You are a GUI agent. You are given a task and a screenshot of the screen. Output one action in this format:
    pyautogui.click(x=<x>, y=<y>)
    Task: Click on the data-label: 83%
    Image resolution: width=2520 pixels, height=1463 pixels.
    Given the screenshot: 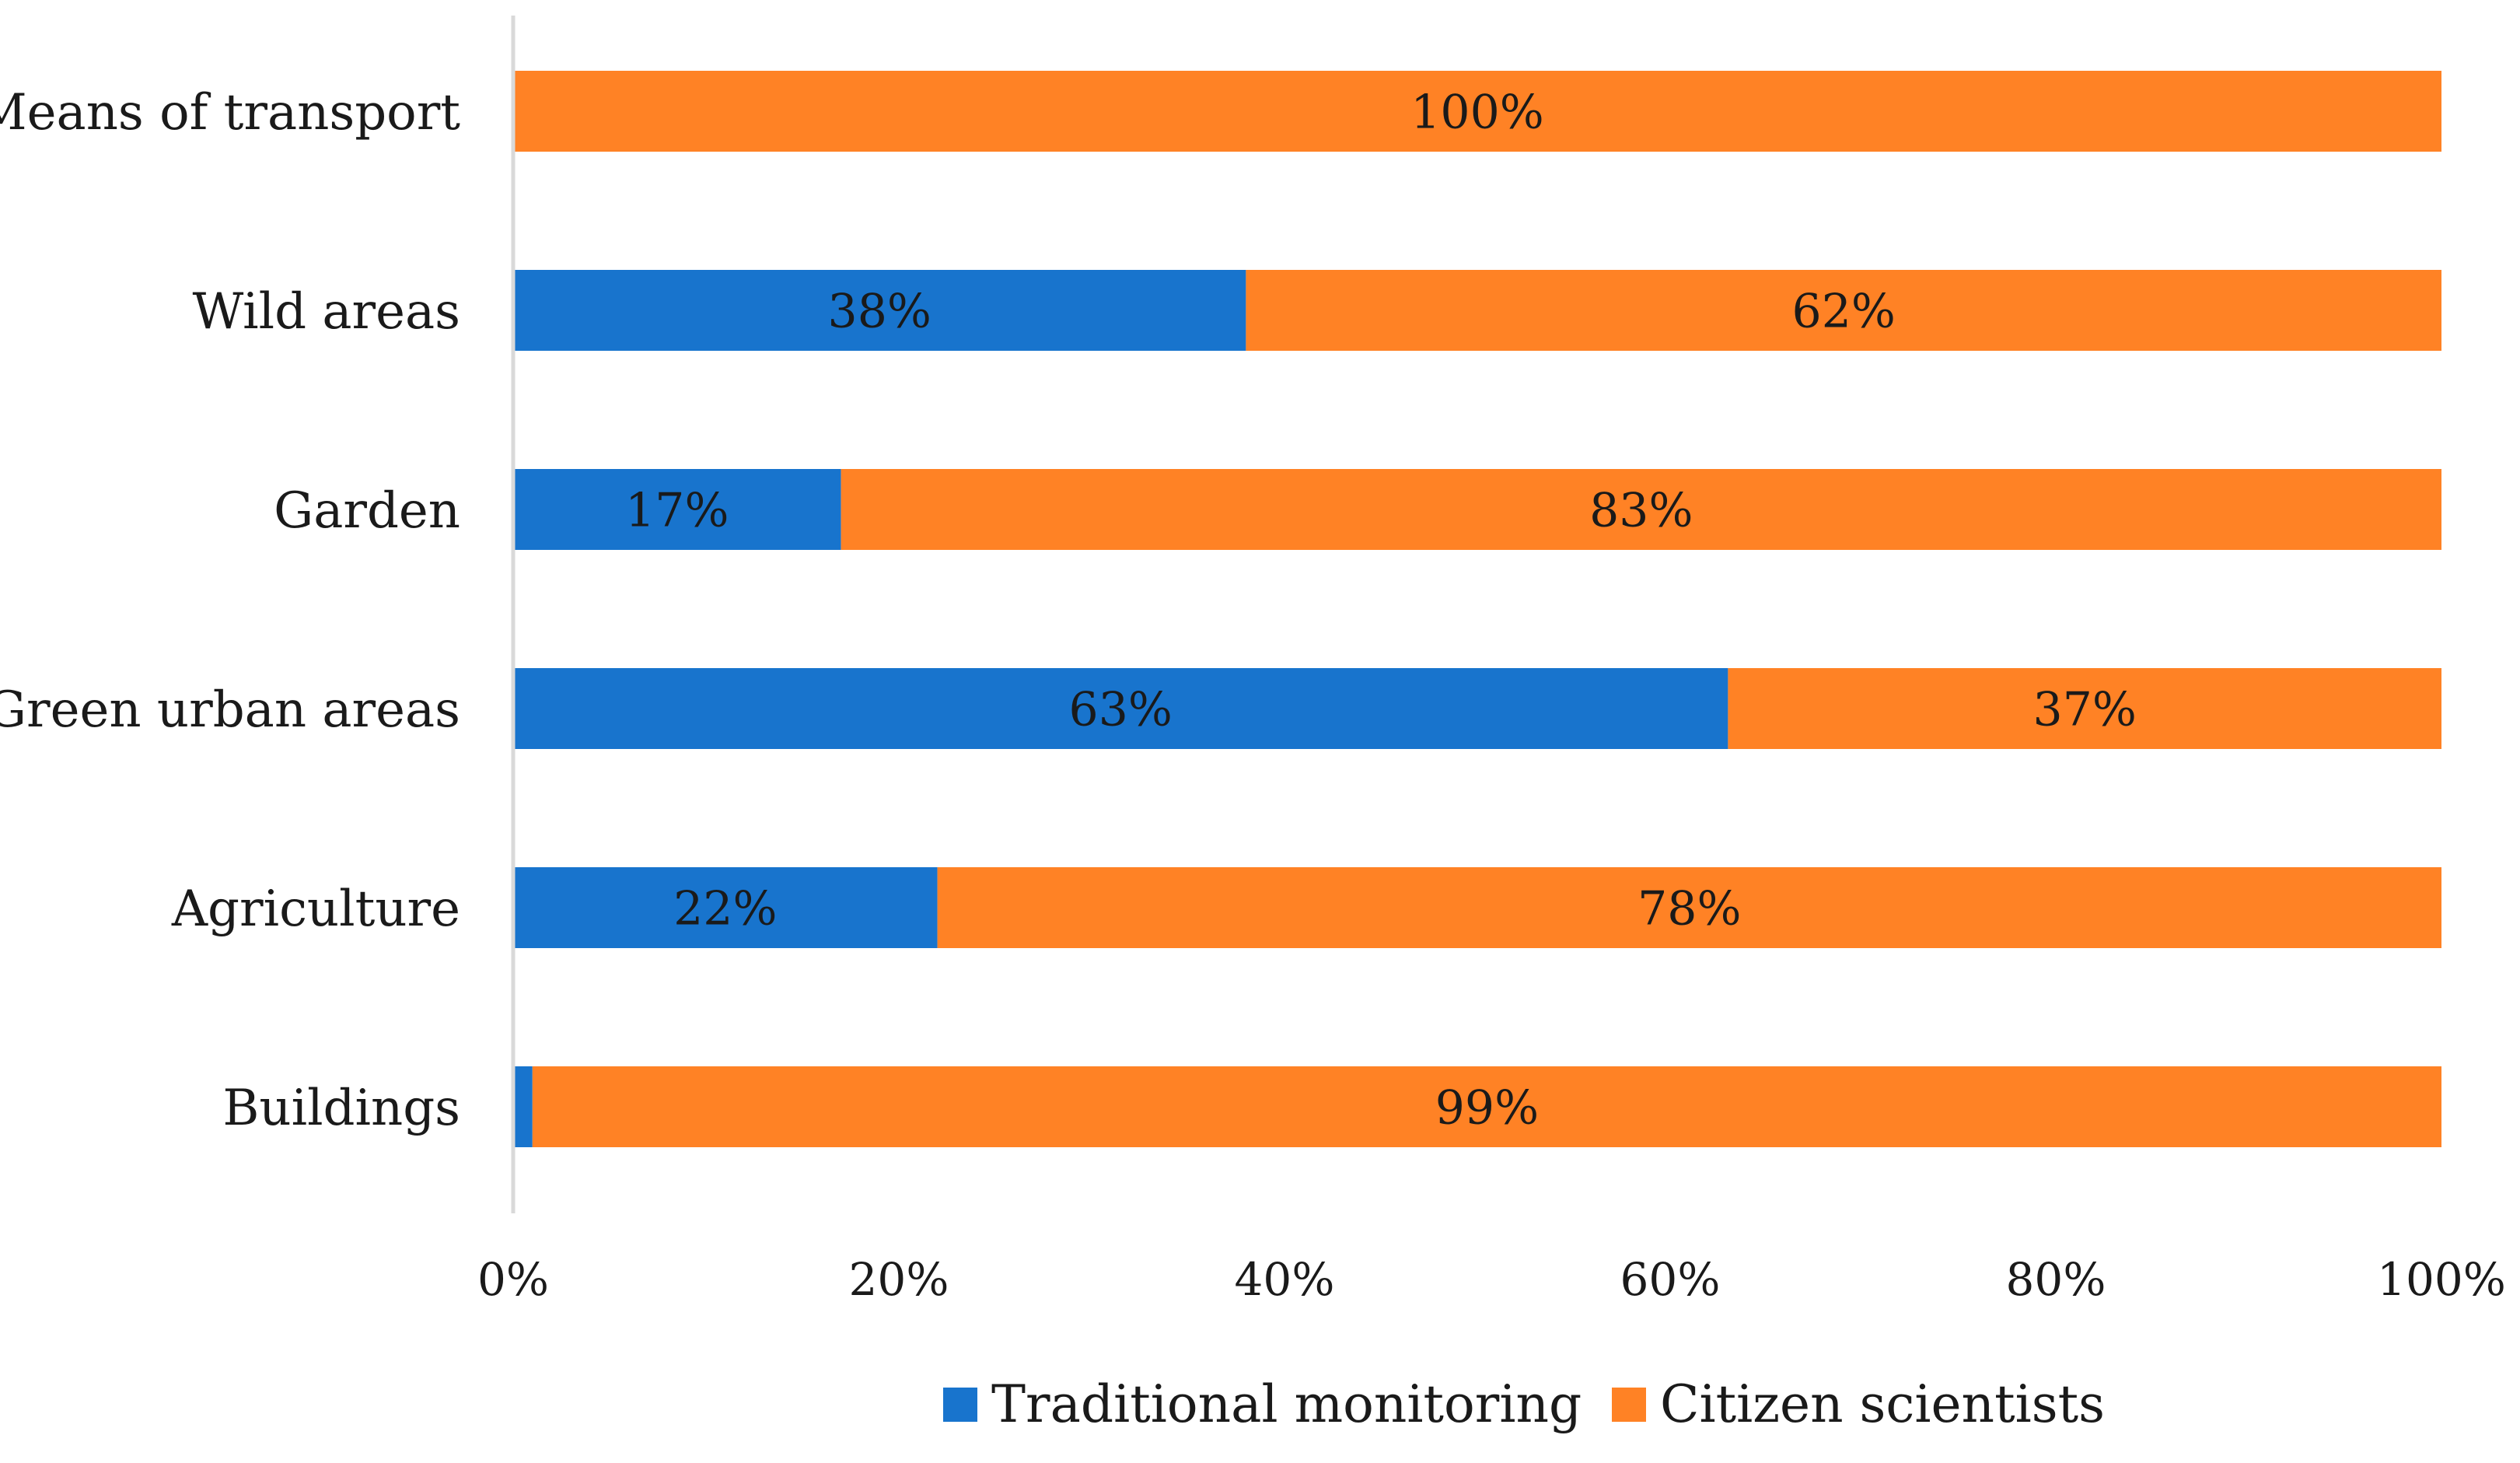 What is the action you would take?
    pyautogui.click(x=1641, y=511)
    